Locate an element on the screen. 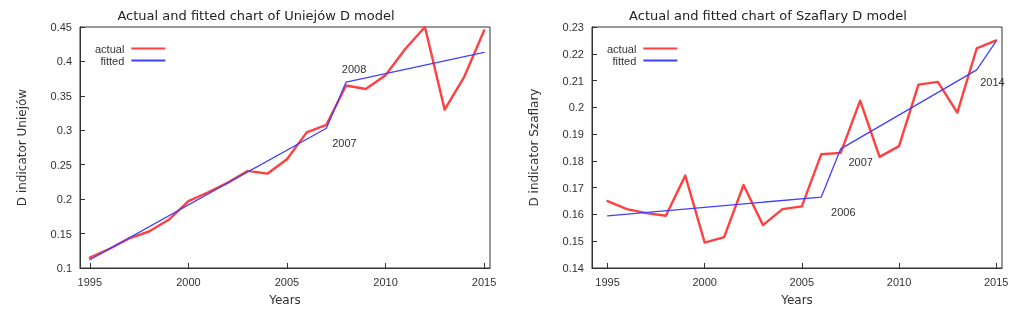  y-tick-label: 0.19 is located at coordinates (573, 134).